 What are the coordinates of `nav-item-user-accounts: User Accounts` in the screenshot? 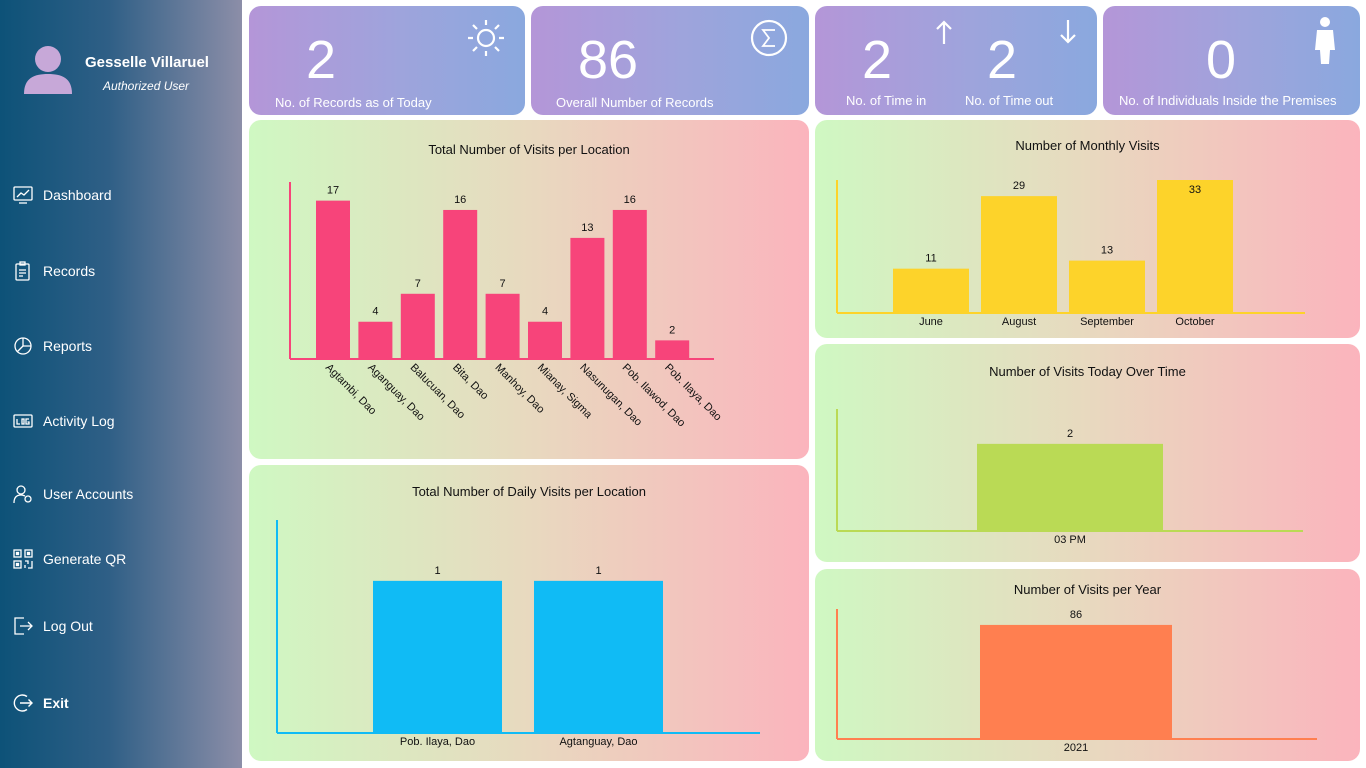 It's located at (117, 494).